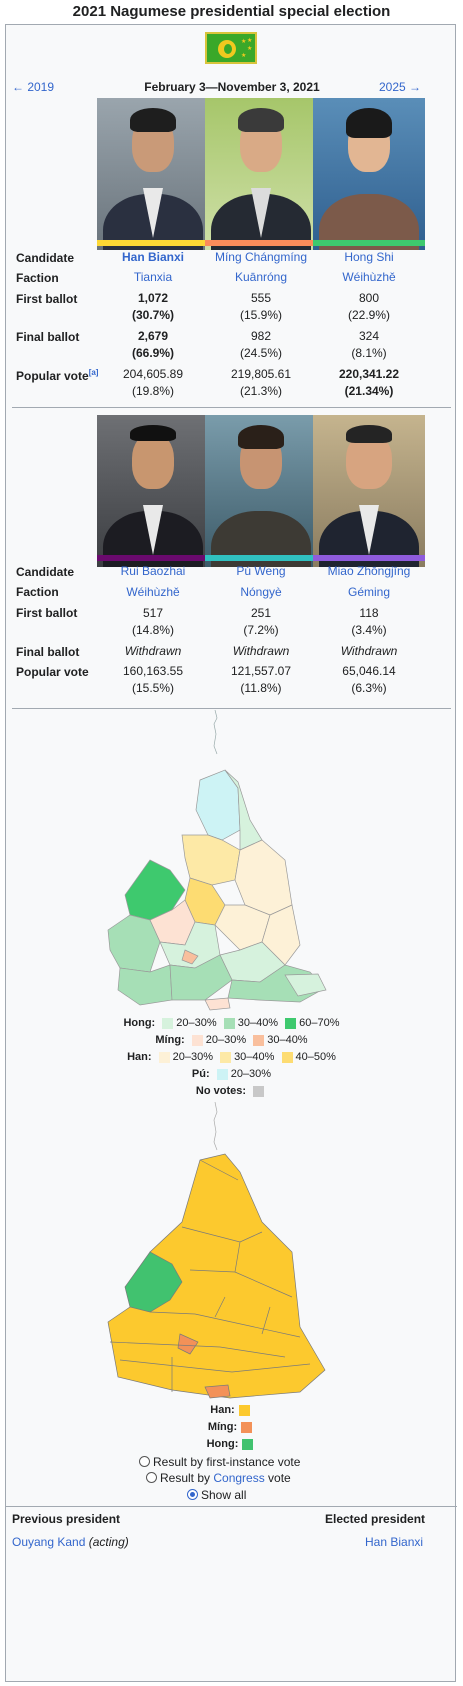 The height and width of the screenshot is (1686, 463). What do you see at coordinates (231, 1040) in the screenshot?
I see `legend-ming: Míng: 20–30% 30–40%` at bounding box center [231, 1040].